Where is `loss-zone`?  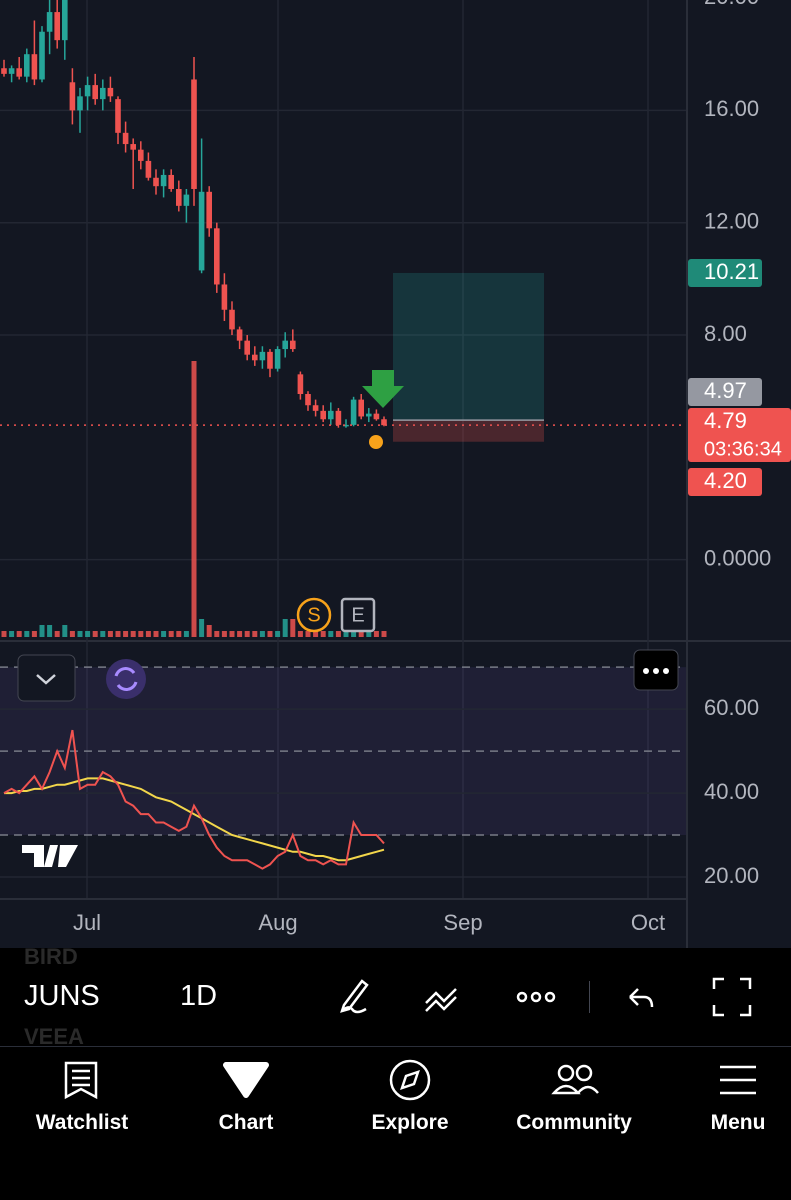
loss-zone is located at coordinates (468, 431).